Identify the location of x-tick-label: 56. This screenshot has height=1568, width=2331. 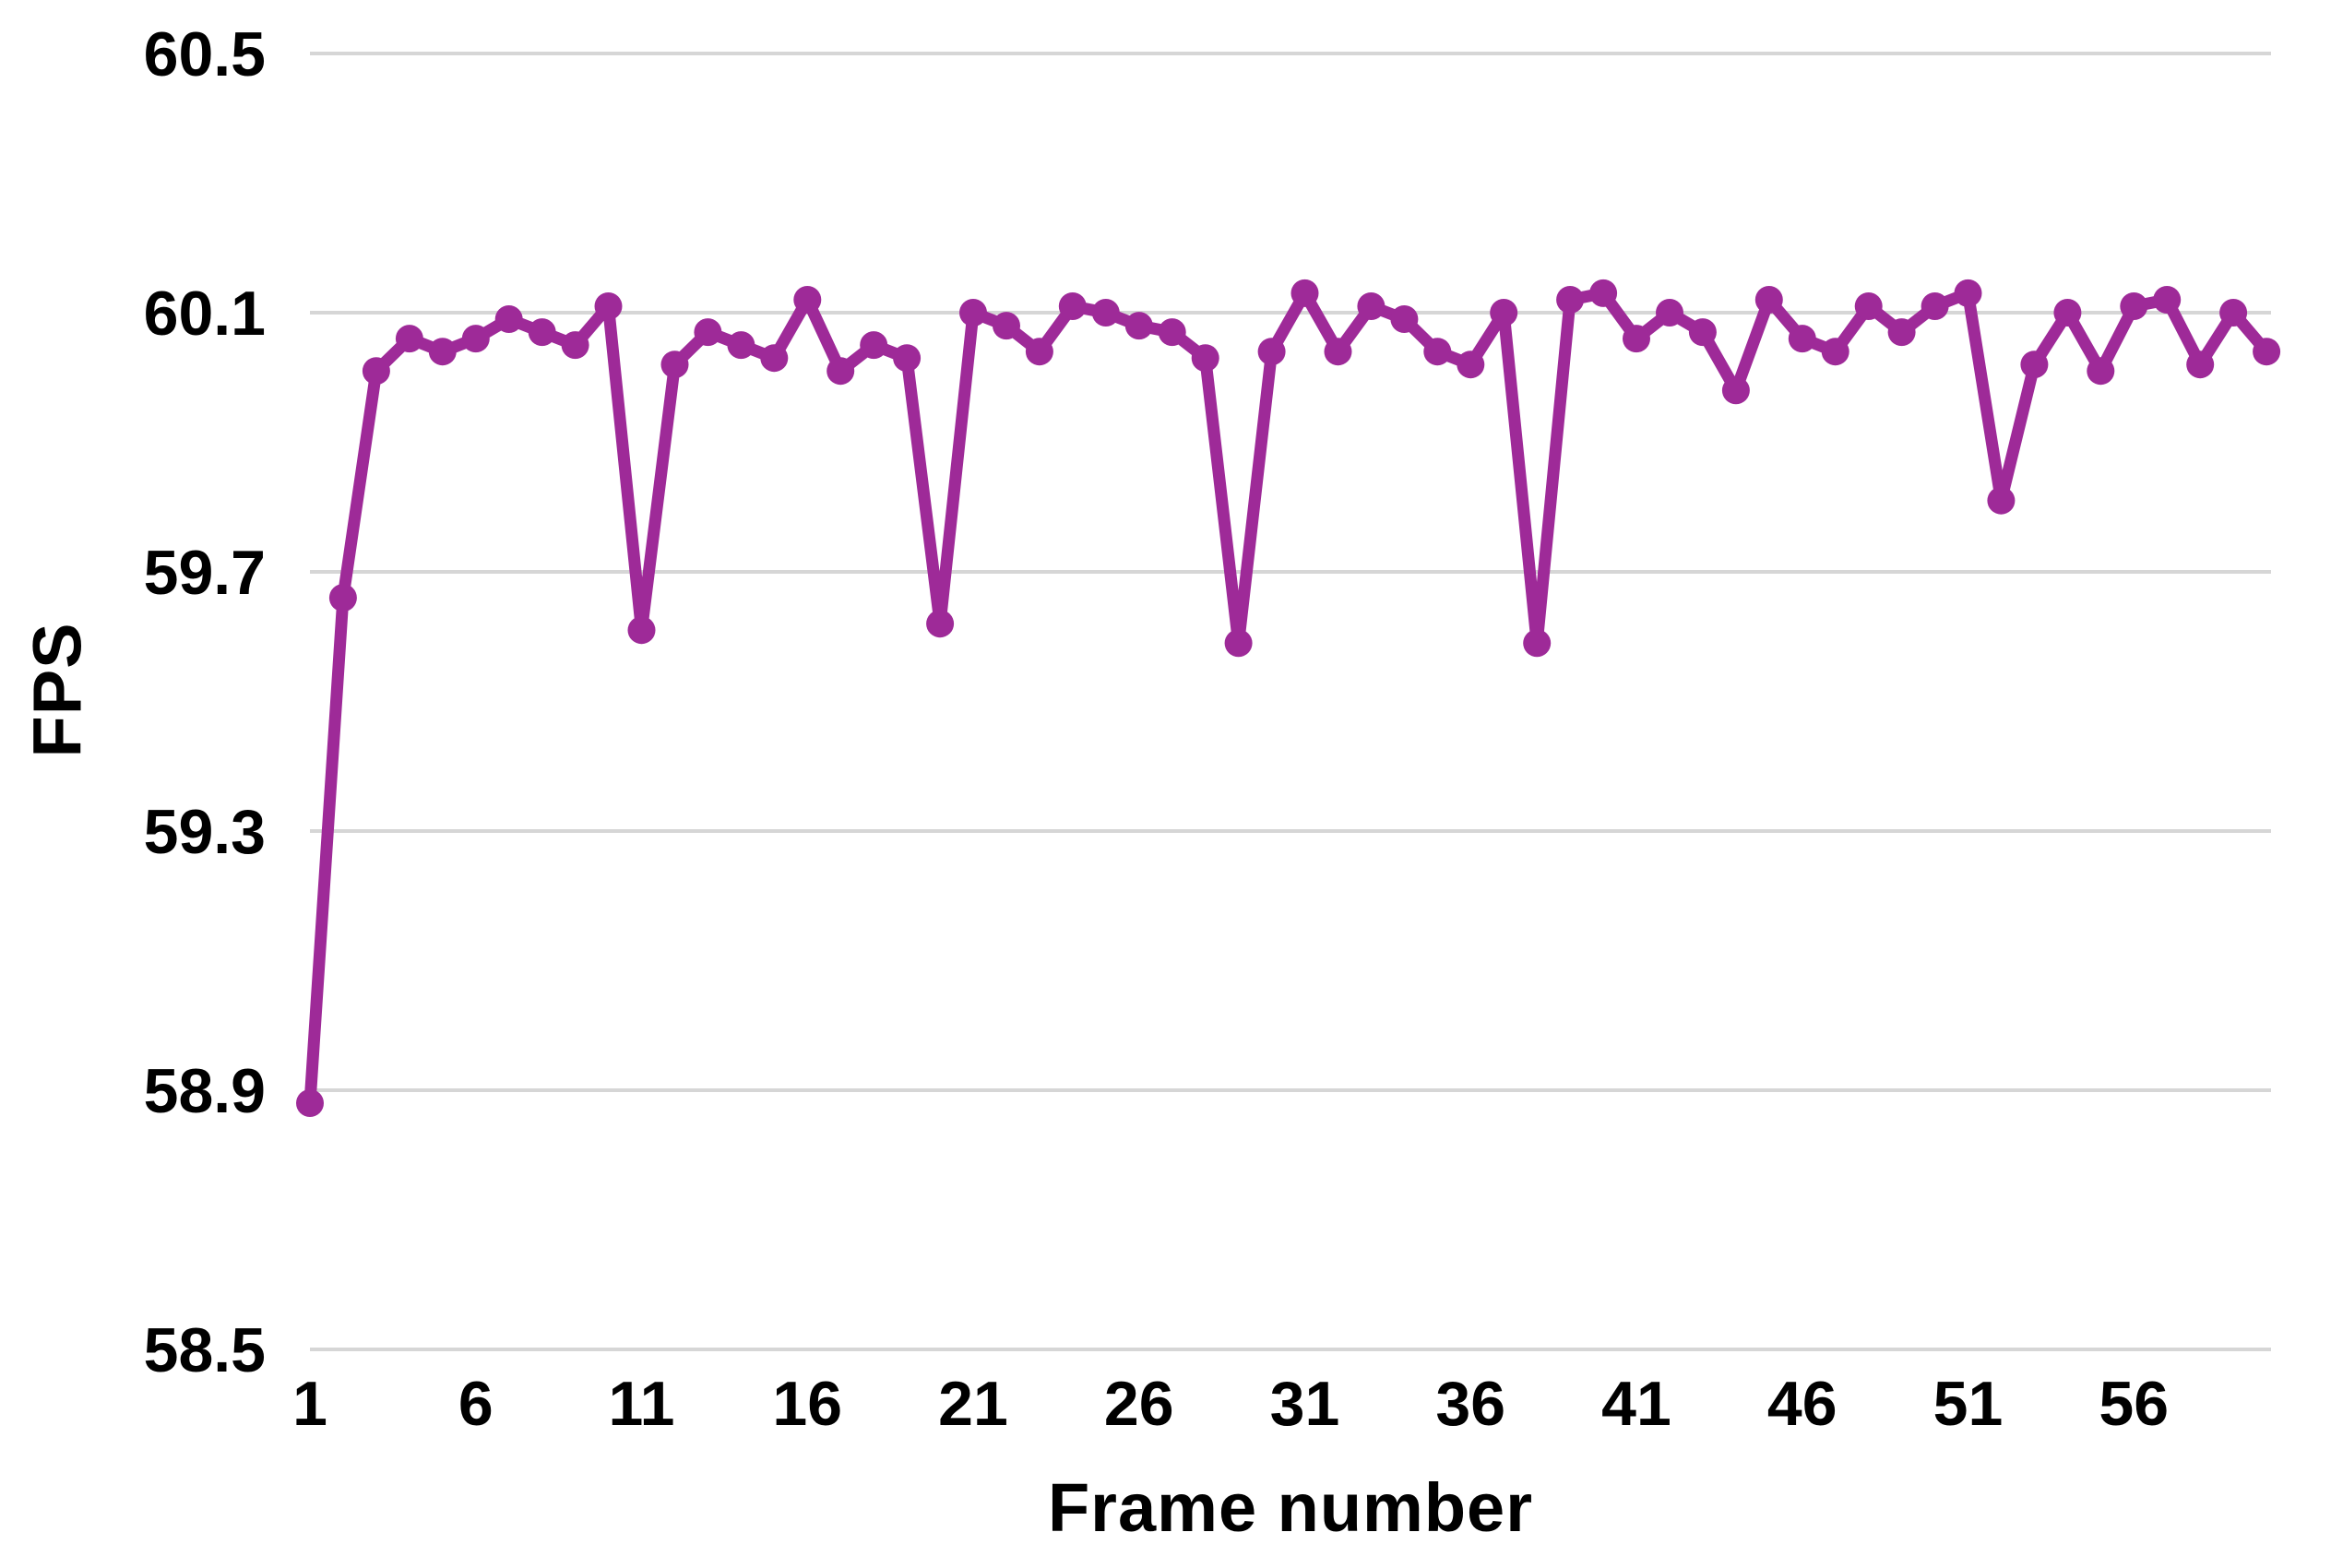
(2134, 1404).